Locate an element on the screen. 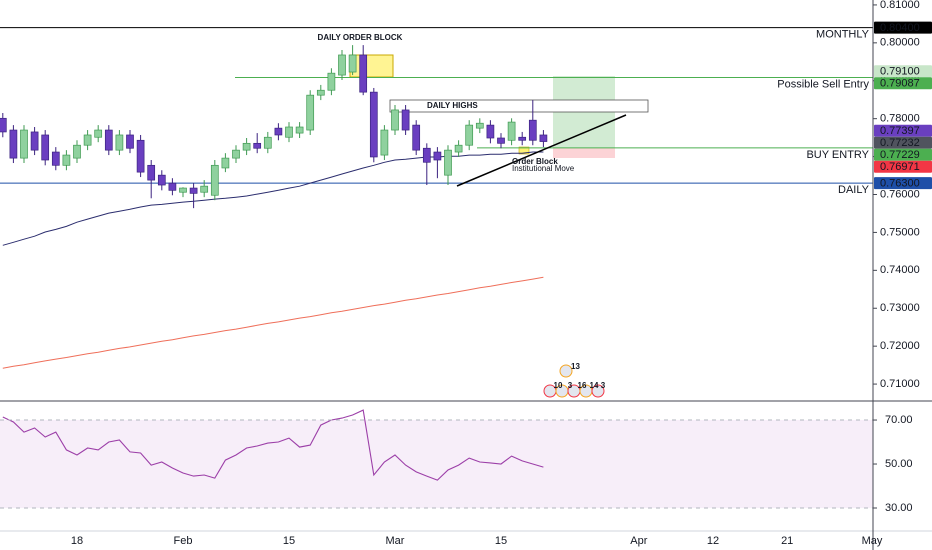 The image size is (932, 550). rsi-tick-label: 70.00 is located at coordinates (899, 420).